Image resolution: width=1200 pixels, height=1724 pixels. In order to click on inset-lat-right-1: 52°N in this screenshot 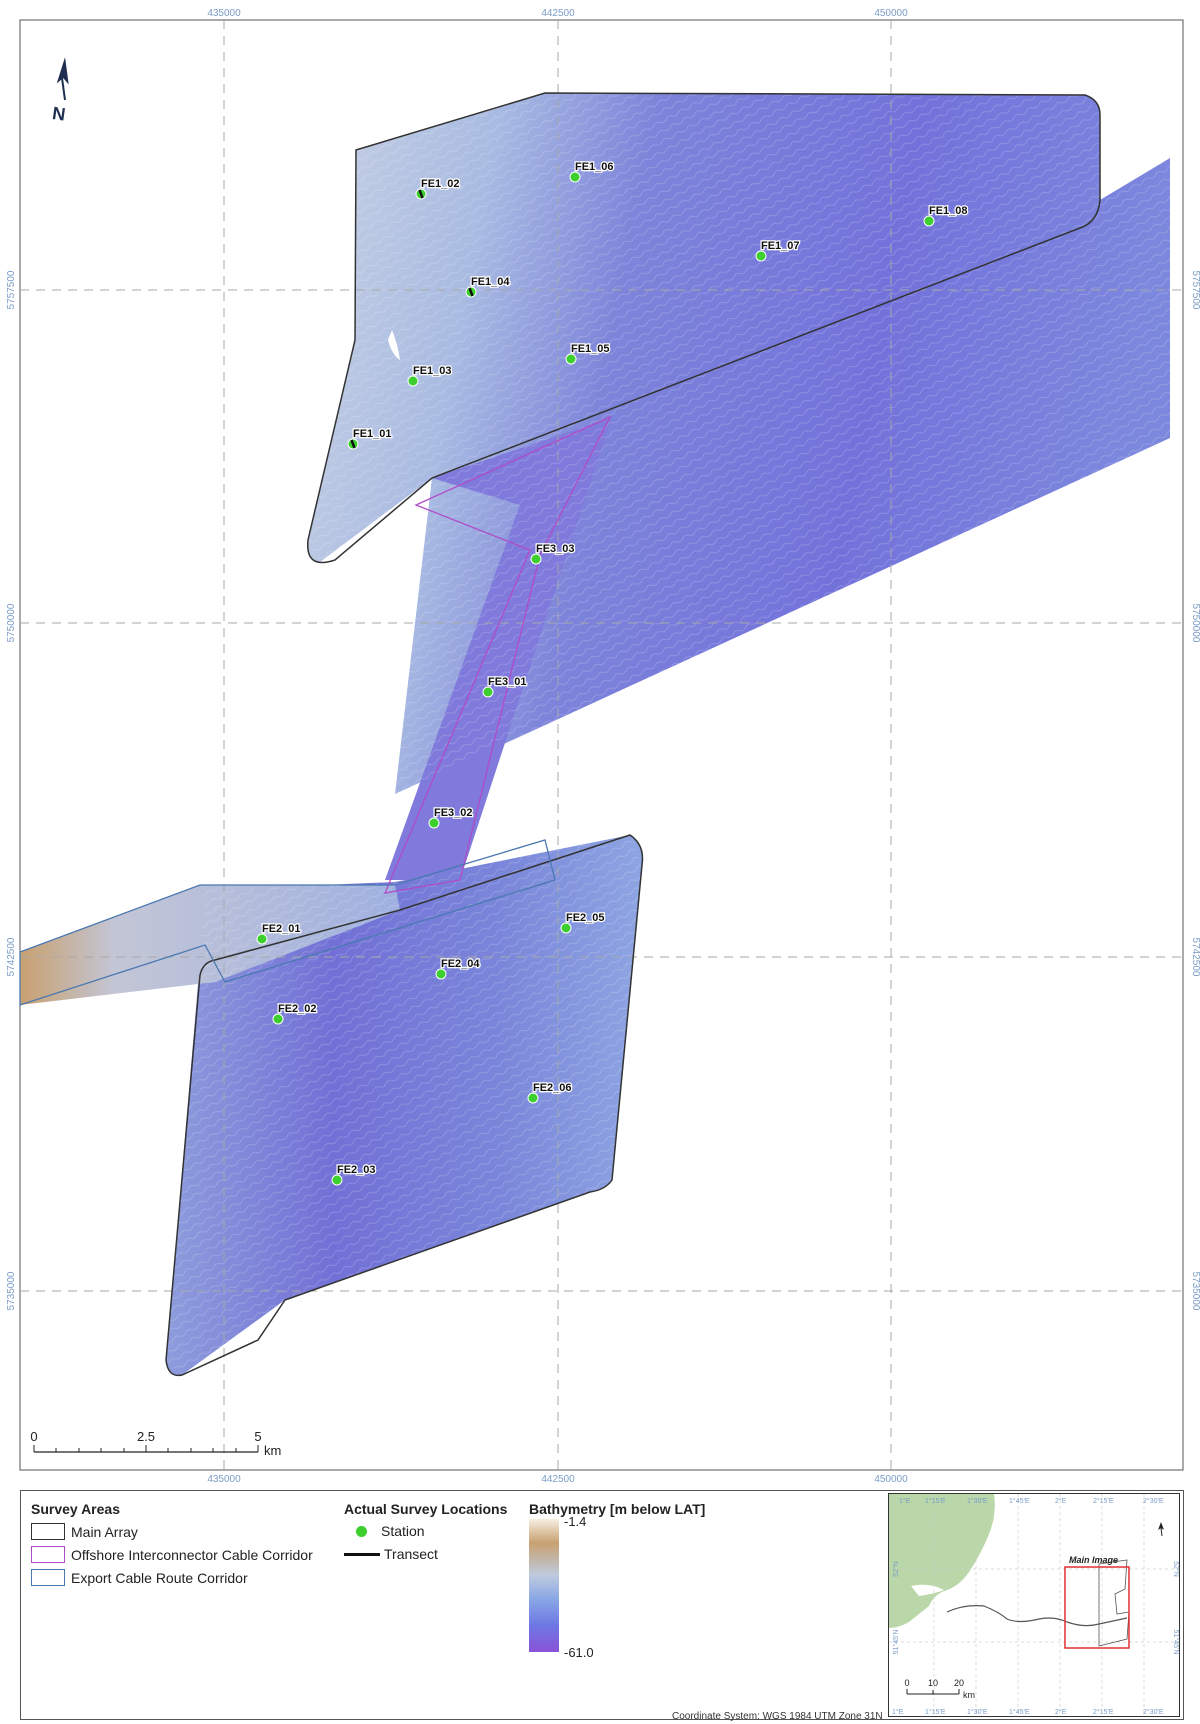, I will do `click(1176, 1569)`.